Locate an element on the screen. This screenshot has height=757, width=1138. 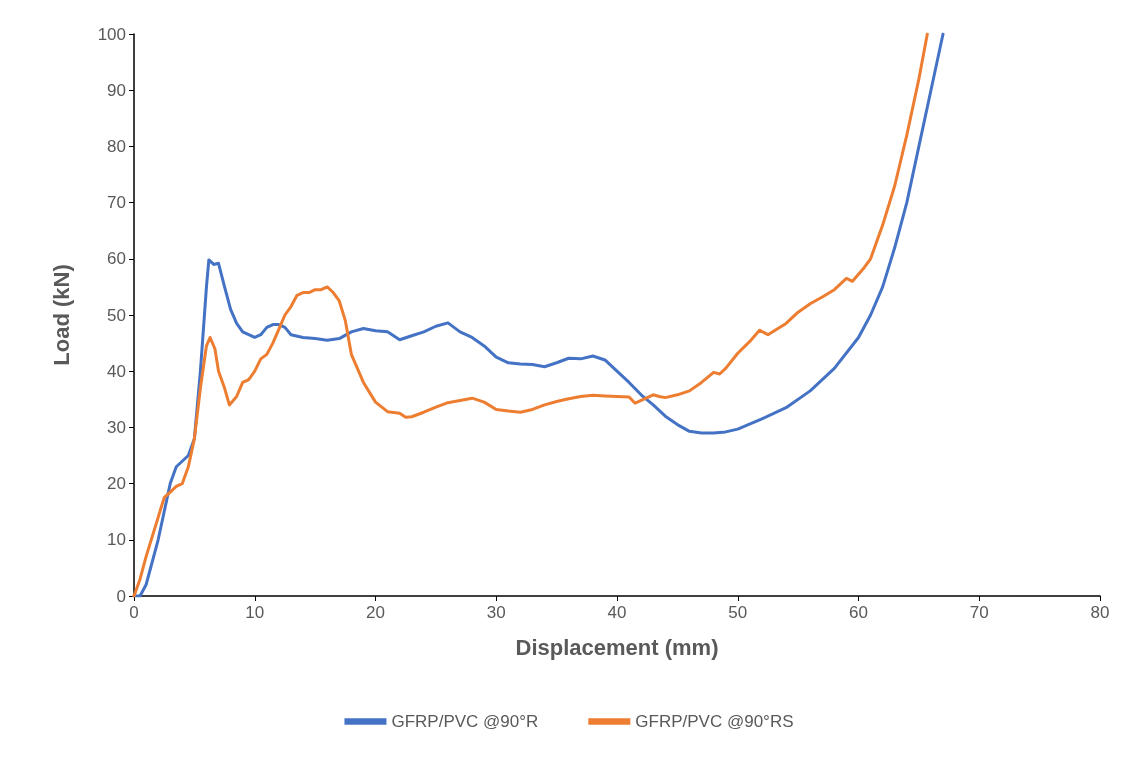
x-axis-title: Displacement (mm) is located at coordinates (617, 647).